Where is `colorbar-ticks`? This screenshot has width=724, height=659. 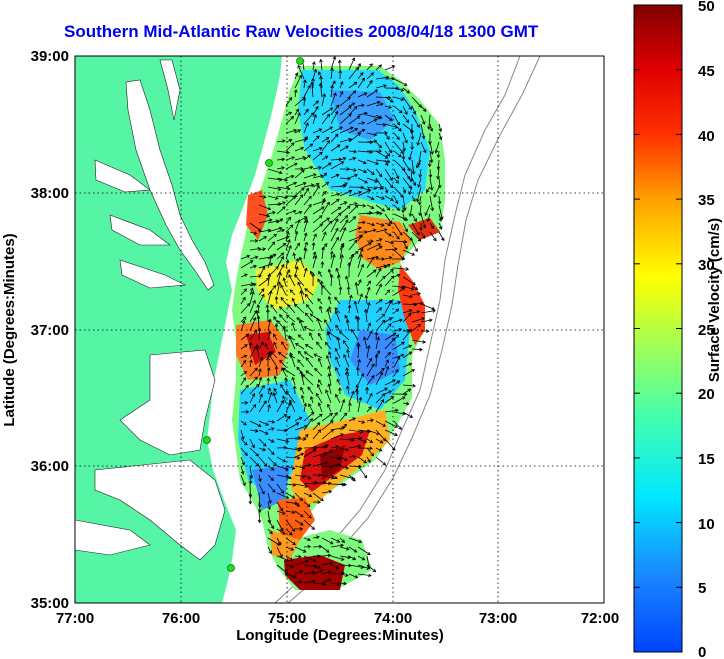 colorbar-ticks is located at coordinates (658, 328).